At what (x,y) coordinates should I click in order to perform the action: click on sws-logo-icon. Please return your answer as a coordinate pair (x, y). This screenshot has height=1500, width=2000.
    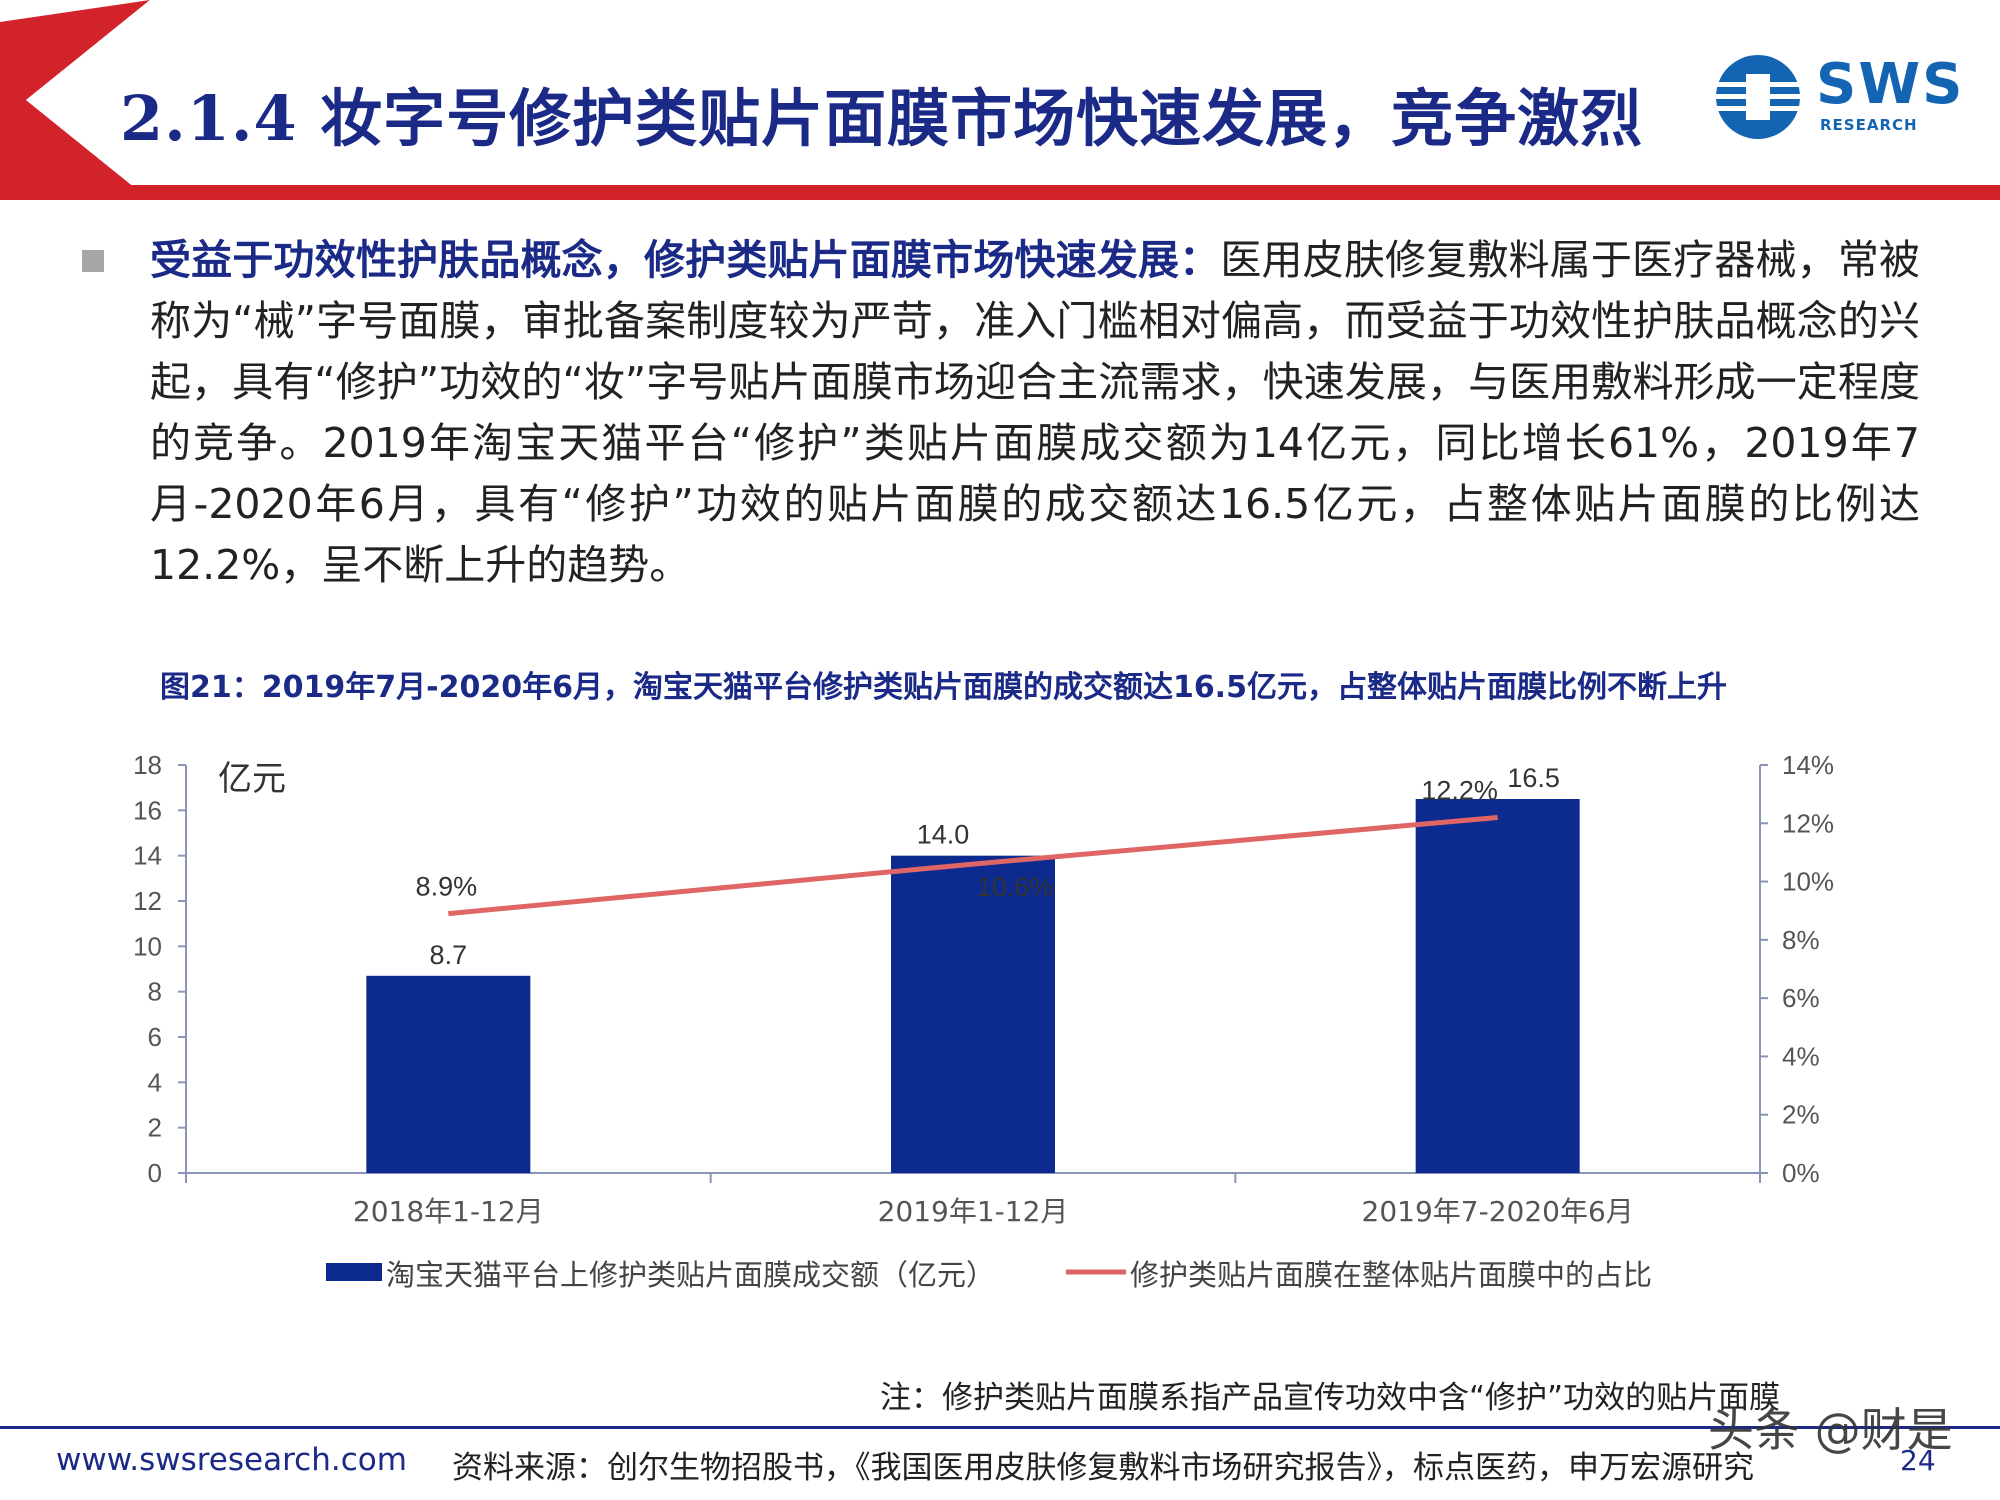
    Looking at the image, I should click on (1758, 97).